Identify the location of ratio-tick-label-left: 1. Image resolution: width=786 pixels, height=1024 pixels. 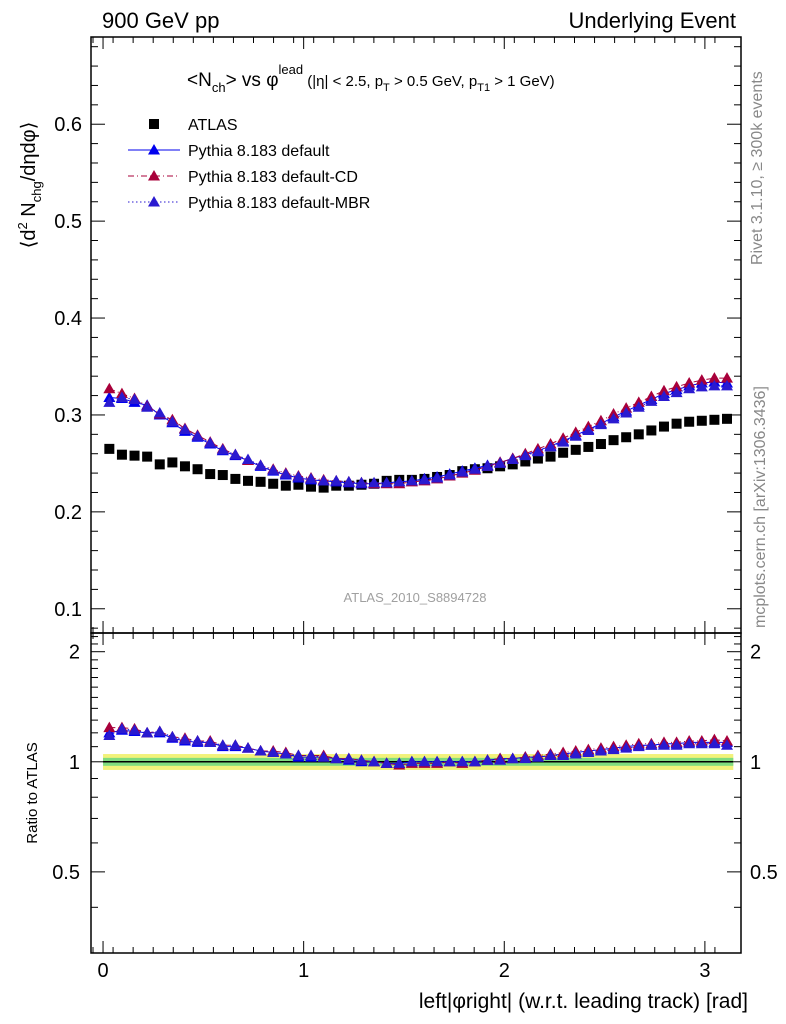
(74, 763).